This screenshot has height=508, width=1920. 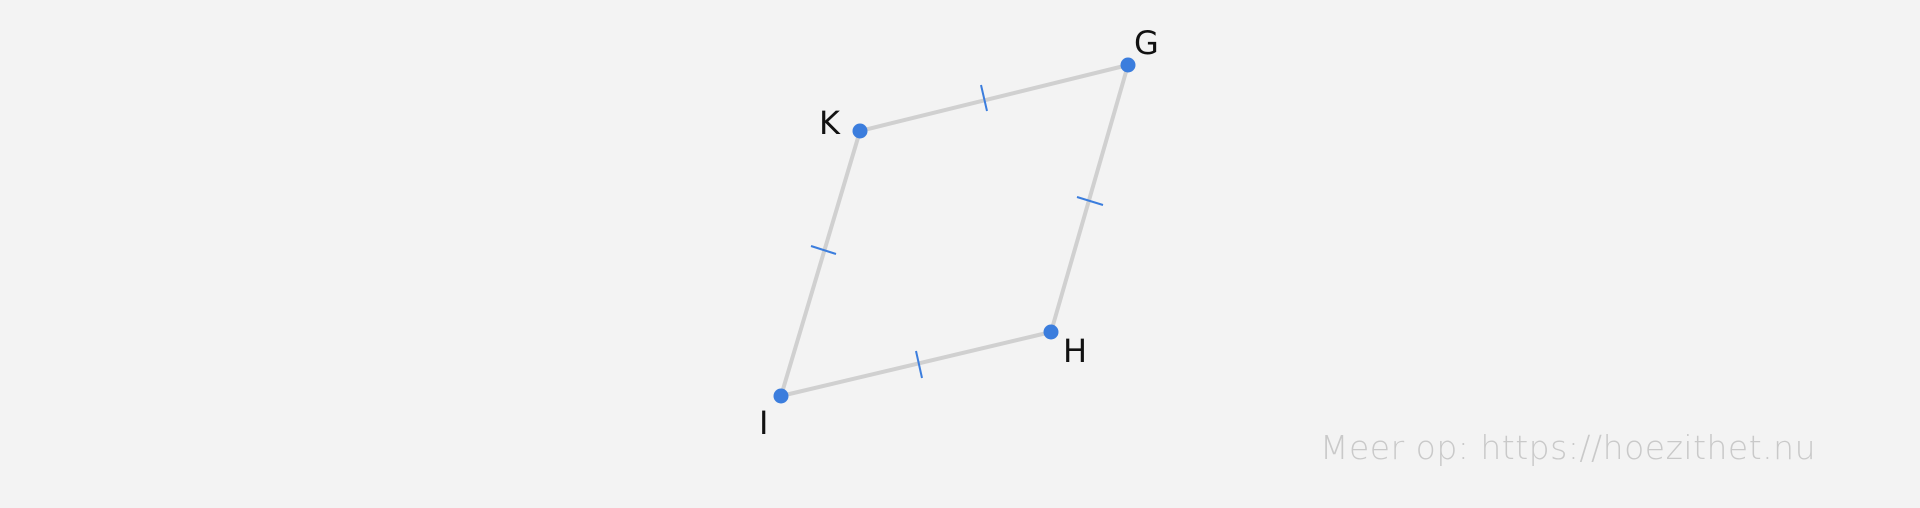 What do you see at coordinates (1146, 43) in the screenshot?
I see `label-g: G` at bounding box center [1146, 43].